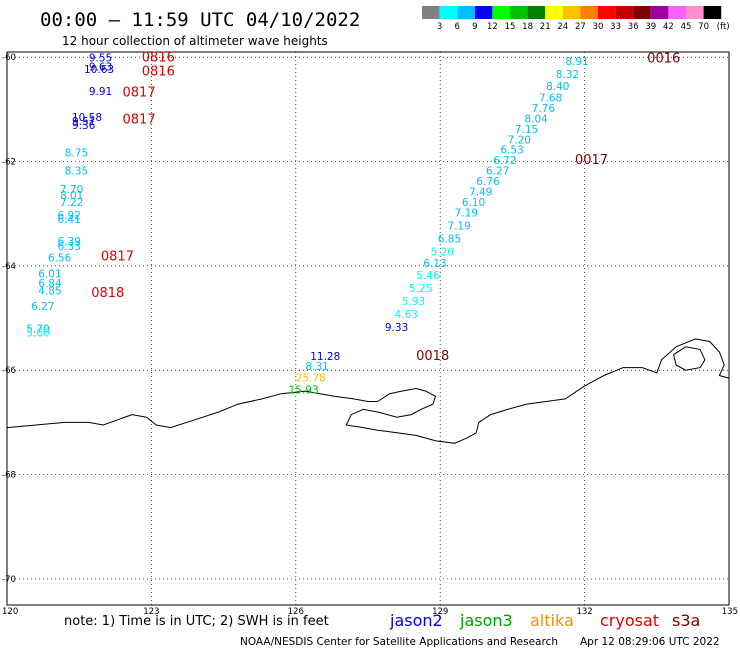 The image size is (740, 650). What do you see at coordinates (480, 192) in the screenshot?
I see `wave-height-label: 7.49` at bounding box center [480, 192].